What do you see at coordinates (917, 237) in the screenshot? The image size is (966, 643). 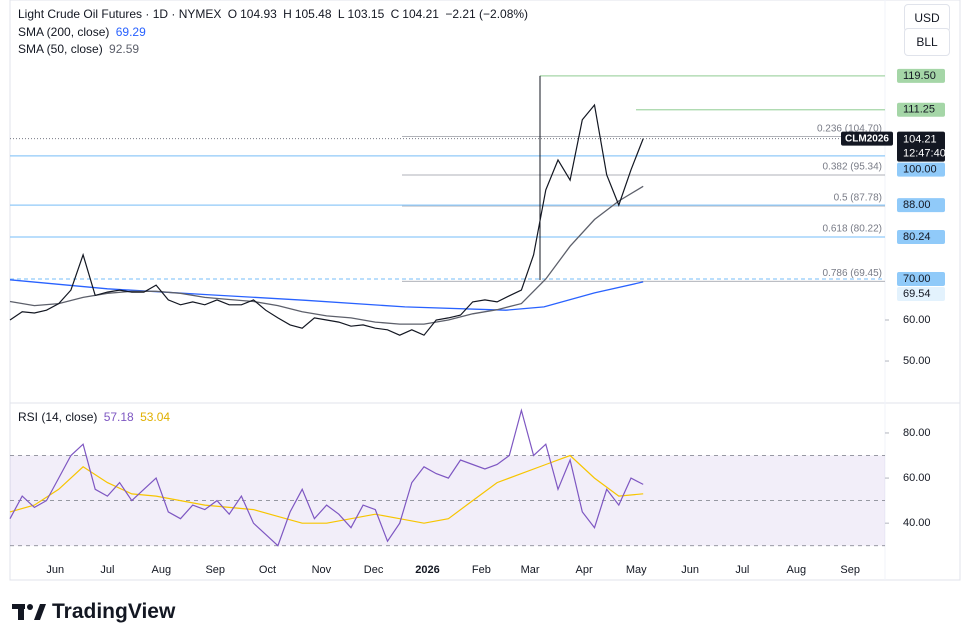 I see `price-level-label: 80.24` at bounding box center [917, 237].